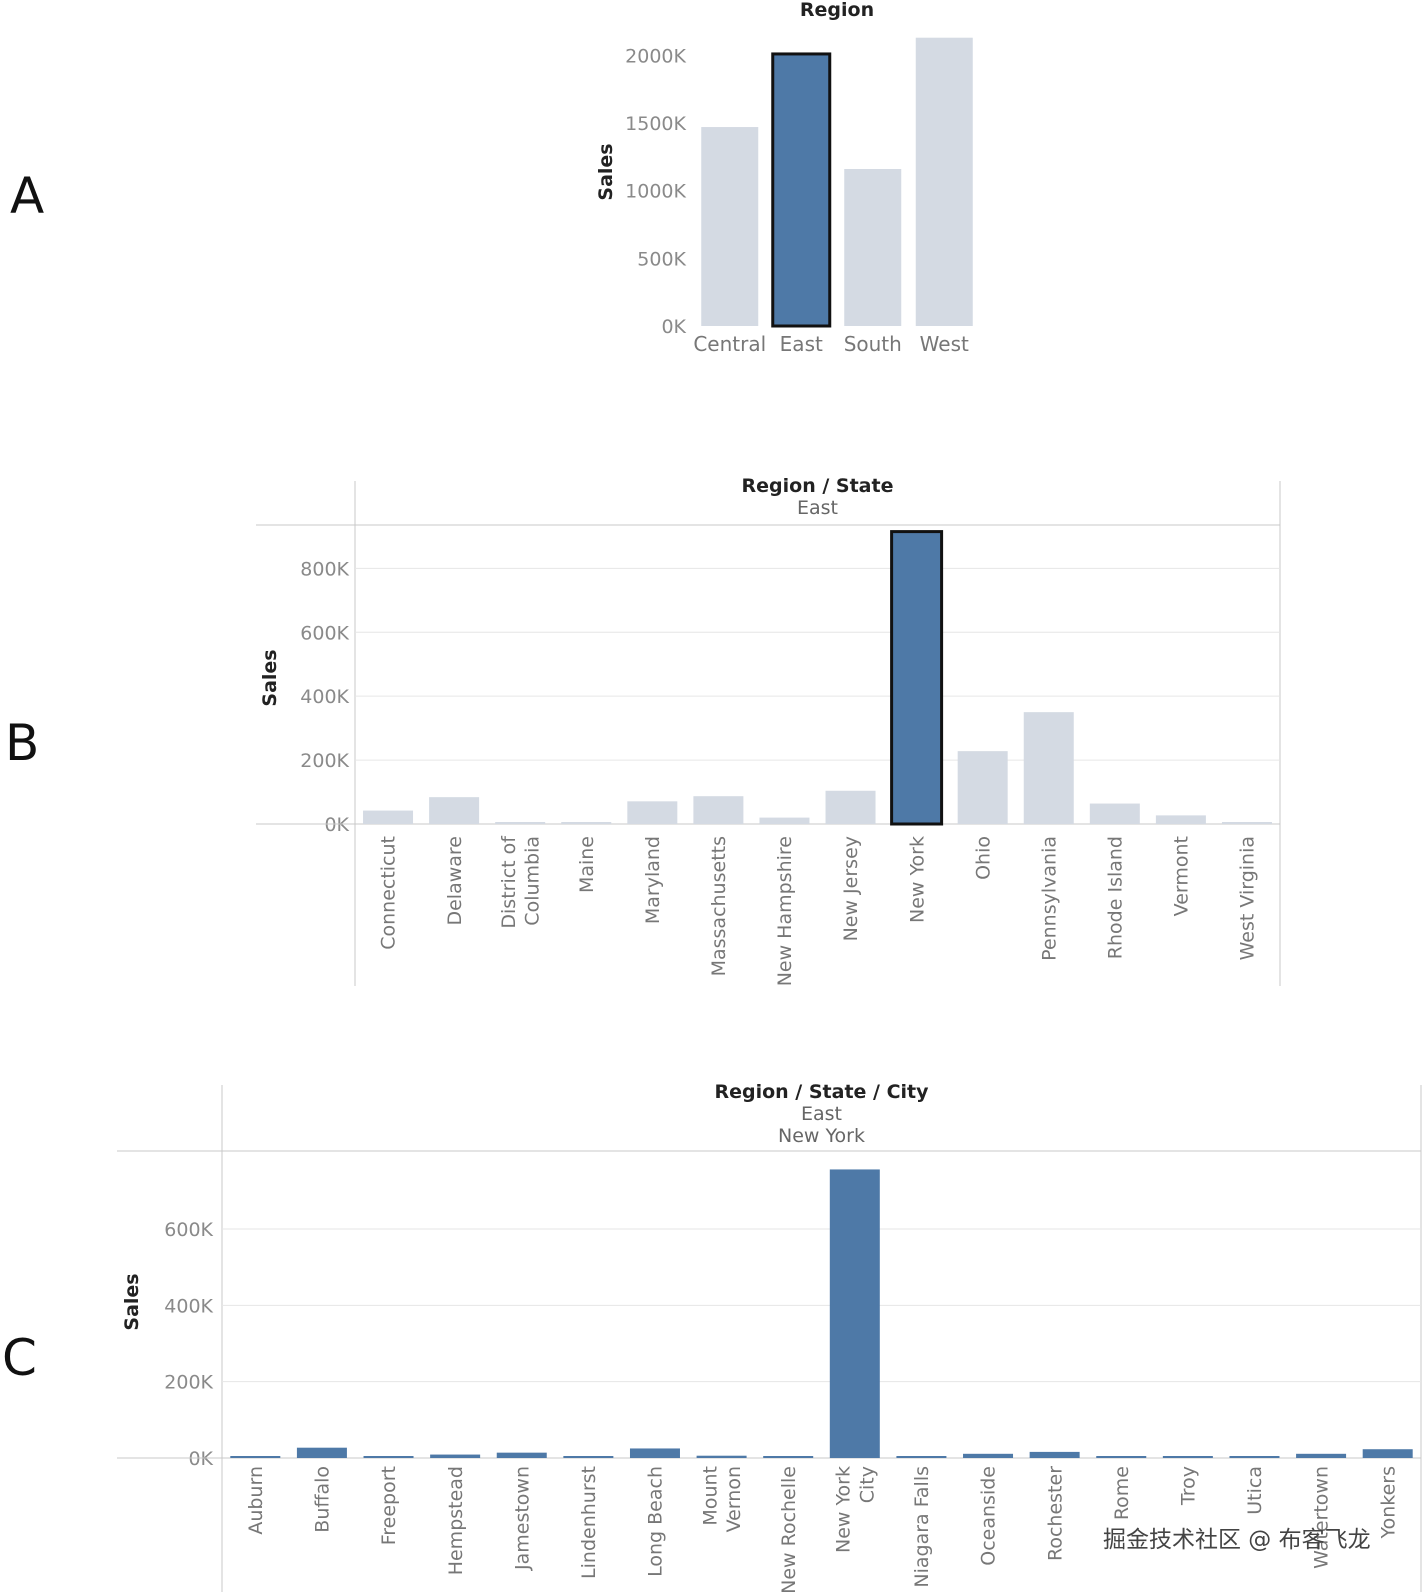 This screenshot has height=1592, width=1425. I want to click on x-tick-label: Long Beach, so click(656, 1521).